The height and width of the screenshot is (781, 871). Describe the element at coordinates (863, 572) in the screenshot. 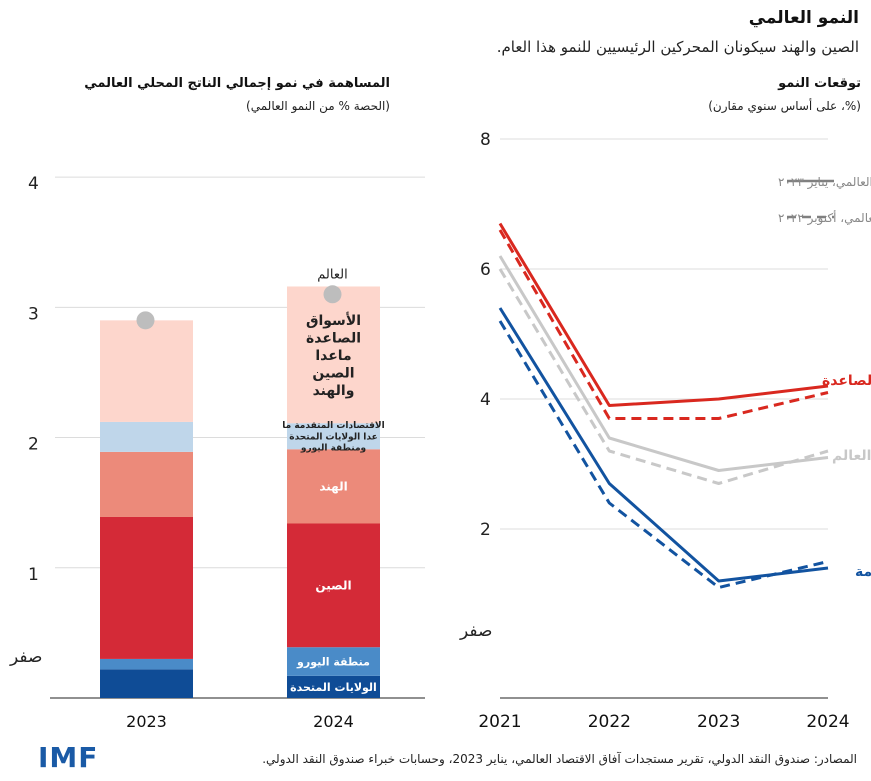

I see `series-label: الاقتصادات المتقدمة` at that location.